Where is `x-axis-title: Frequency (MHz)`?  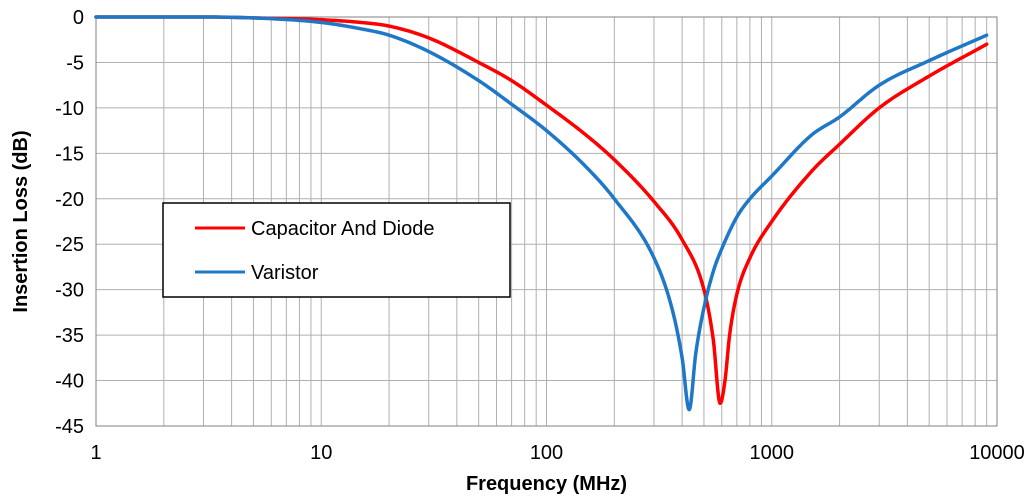
x-axis-title: Frequency (MHz) is located at coordinates (546, 484).